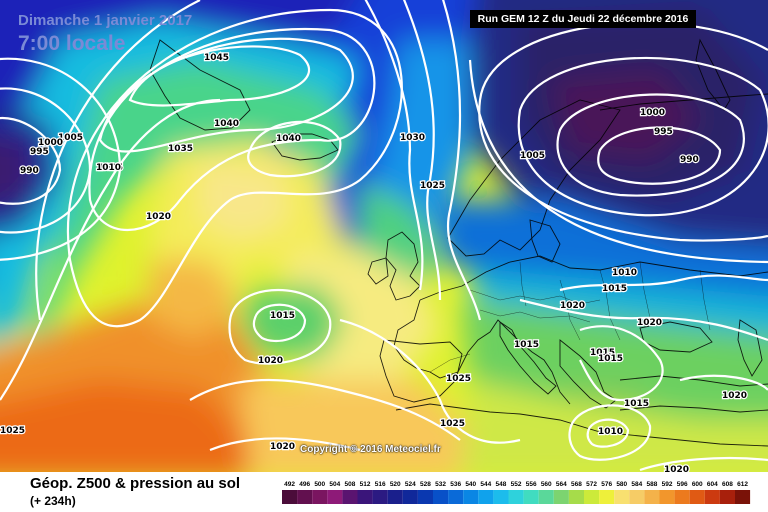  I want to click on scale-tick-label: 520, so click(395, 484).